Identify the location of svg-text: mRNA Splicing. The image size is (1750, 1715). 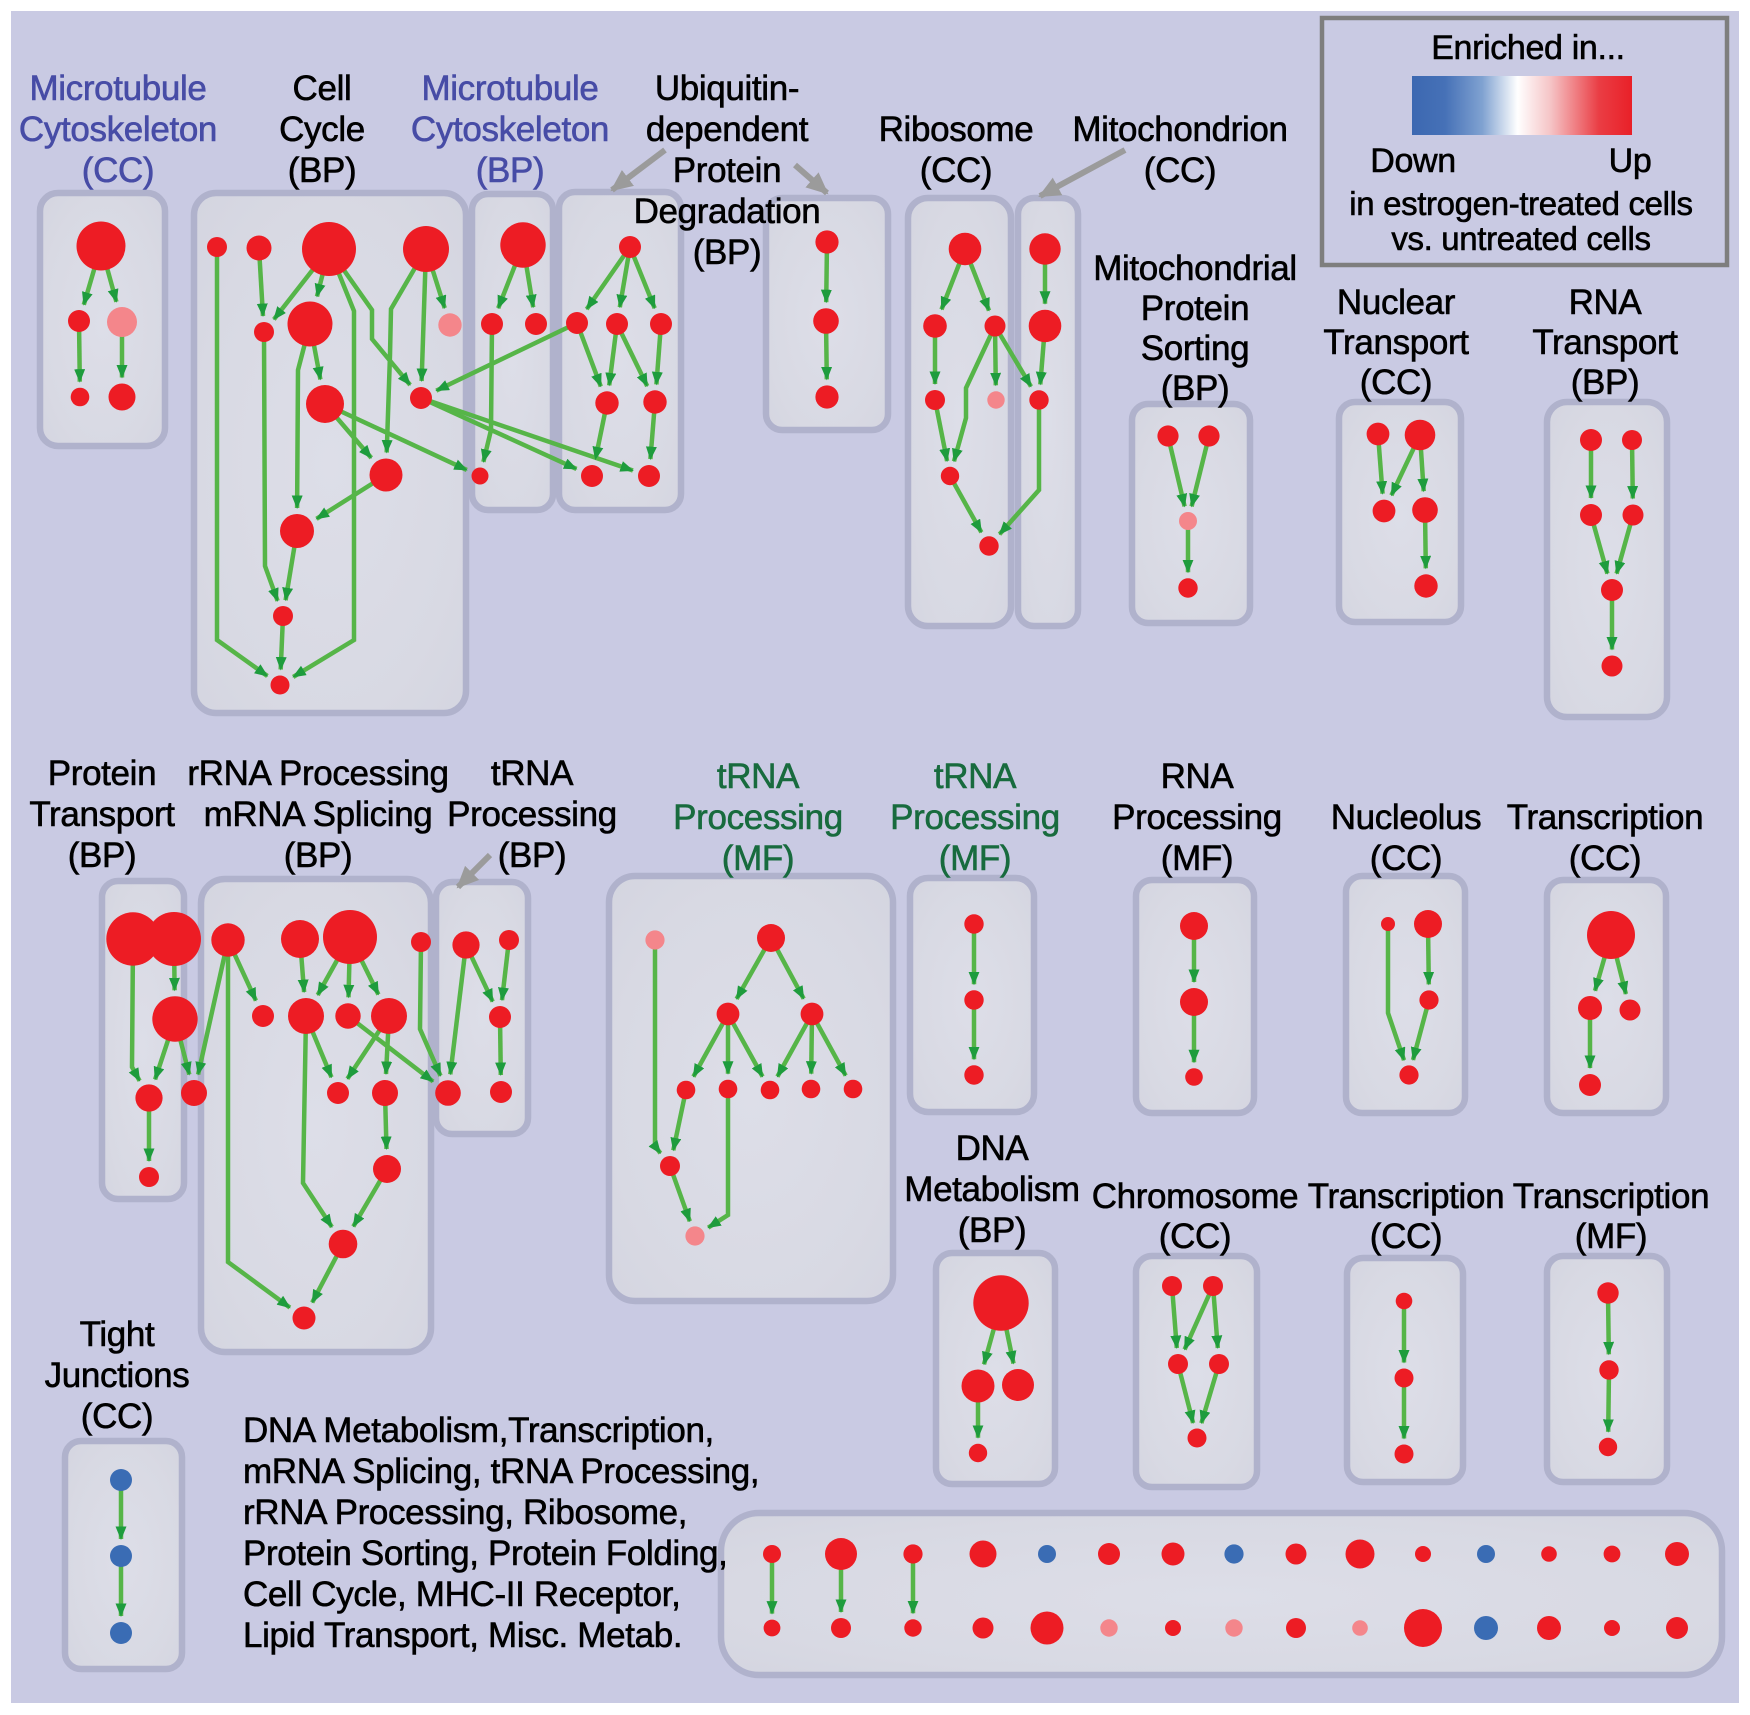
(318, 814).